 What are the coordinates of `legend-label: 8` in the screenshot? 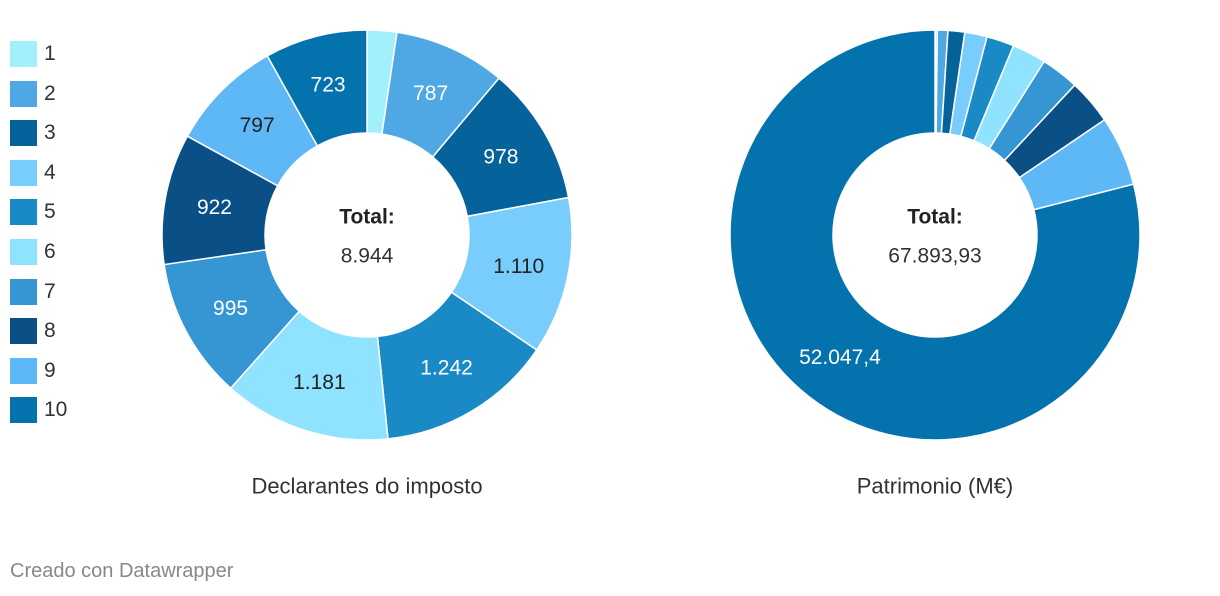 It's located at (50, 331).